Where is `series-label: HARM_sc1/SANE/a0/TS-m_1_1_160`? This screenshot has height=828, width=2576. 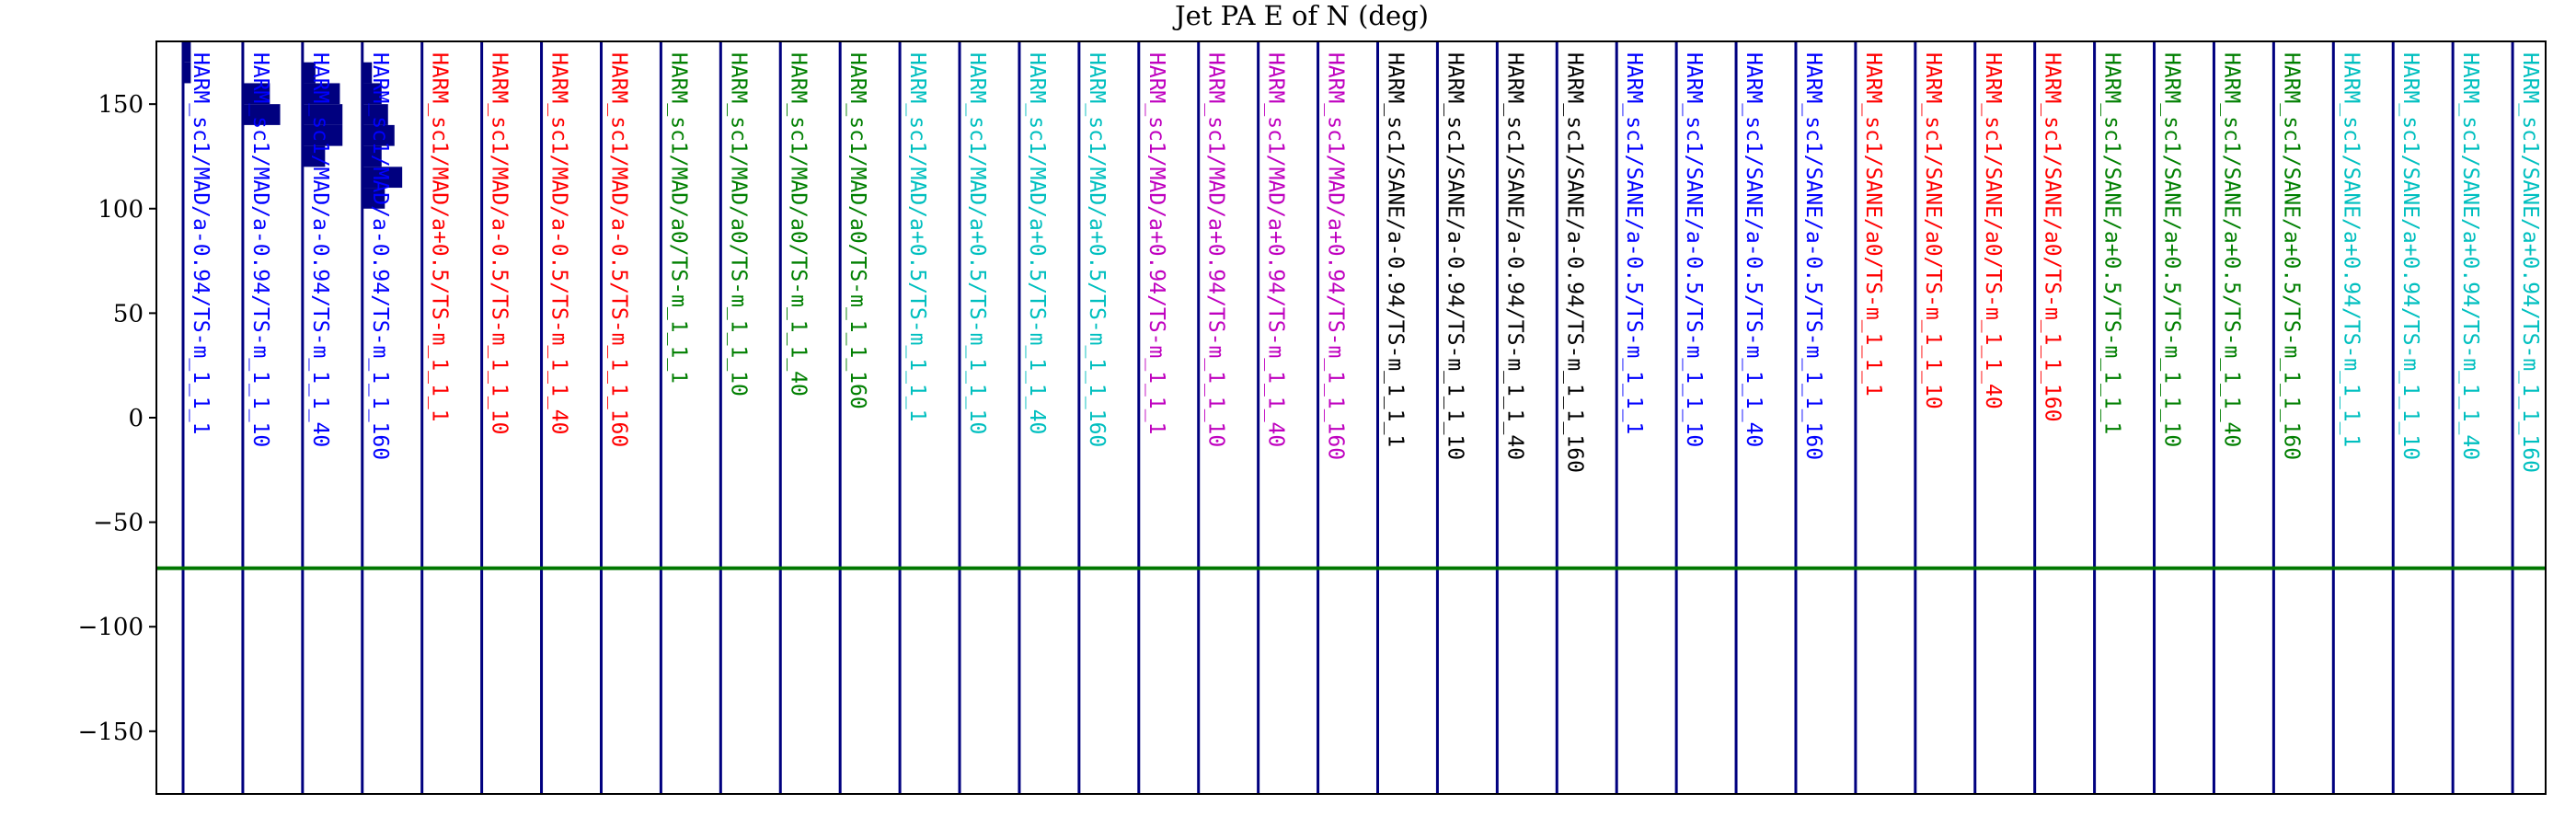 series-label: HARM_sc1/SANE/a0/TS-m_1_1_160 is located at coordinates (2052, 237).